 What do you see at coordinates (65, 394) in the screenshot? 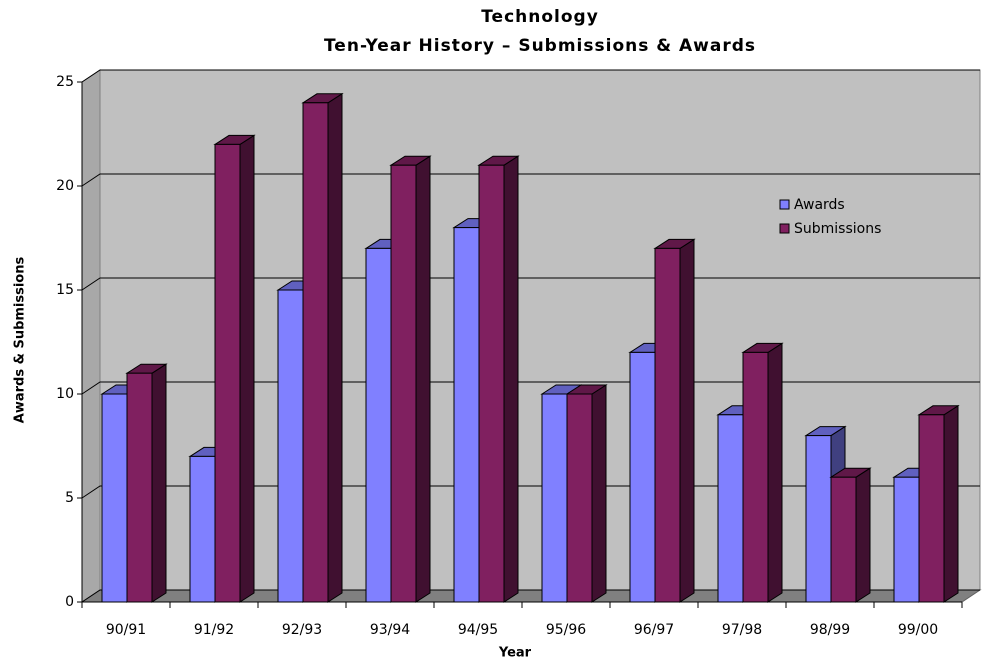
I see `y-tick-label: 10` at bounding box center [65, 394].